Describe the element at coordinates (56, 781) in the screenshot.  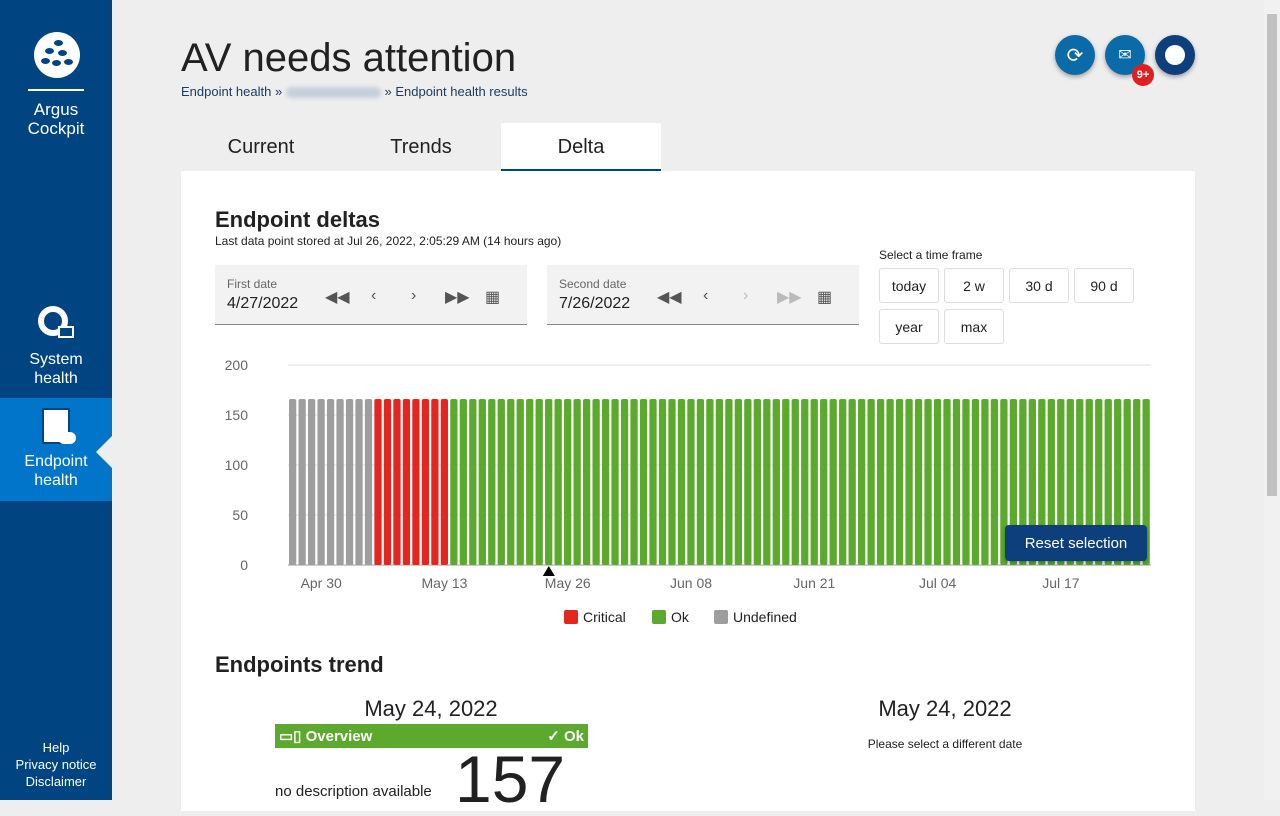
I see `disclaimer-link: Disclaimer` at that location.